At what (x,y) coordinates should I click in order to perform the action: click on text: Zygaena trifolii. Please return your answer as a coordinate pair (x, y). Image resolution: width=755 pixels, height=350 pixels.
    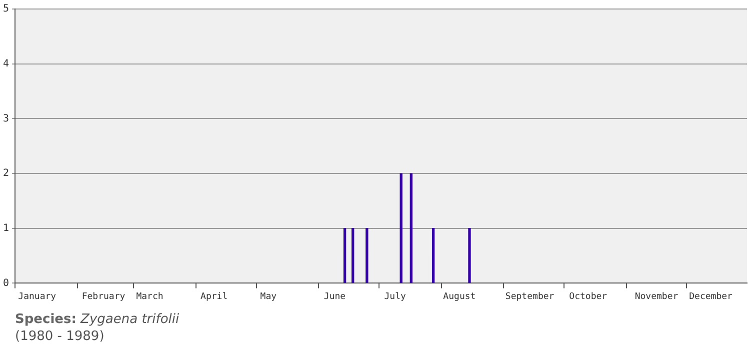
    Looking at the image, I should click on (130, 319).